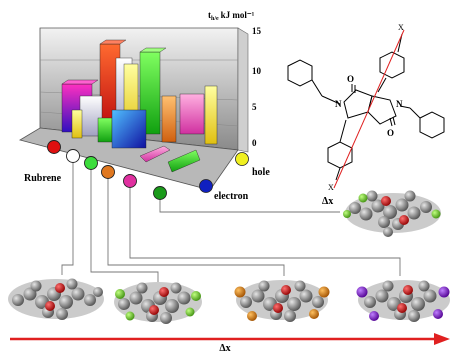  I want to click on hole-label: hole, so click(261, 172).